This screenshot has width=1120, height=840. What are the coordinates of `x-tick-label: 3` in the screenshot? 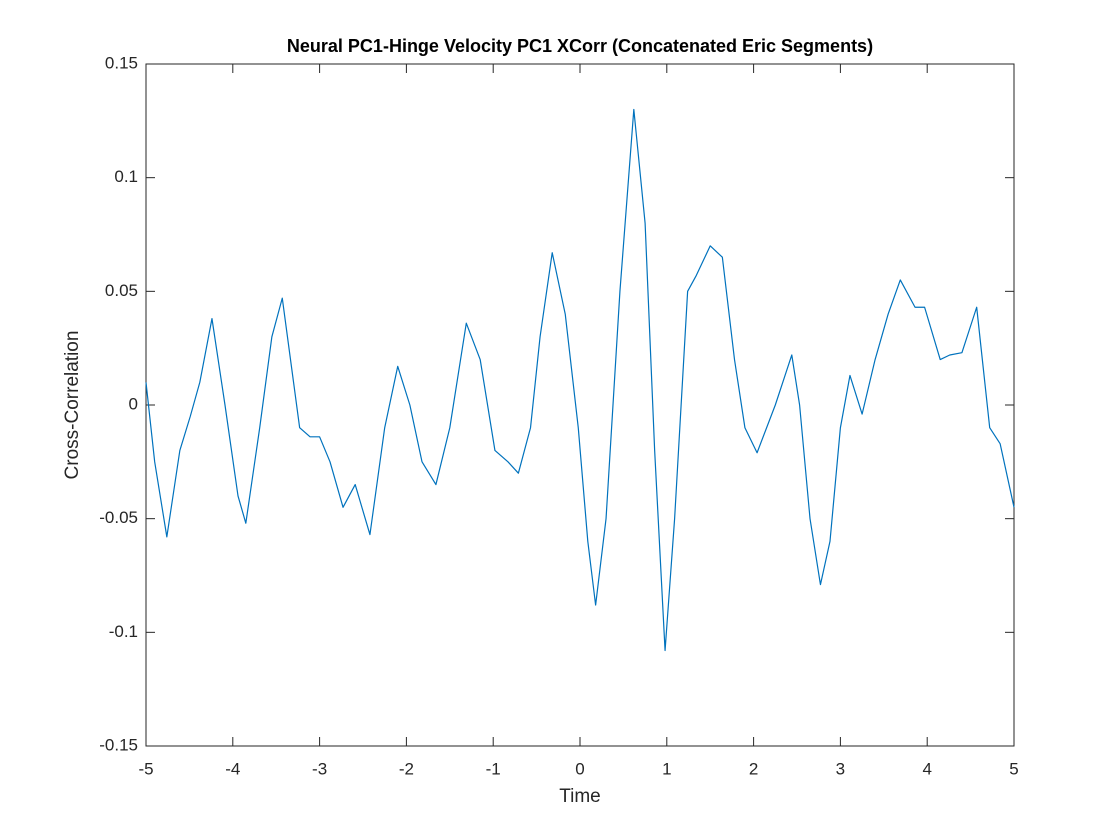 It's located at (840, 768).